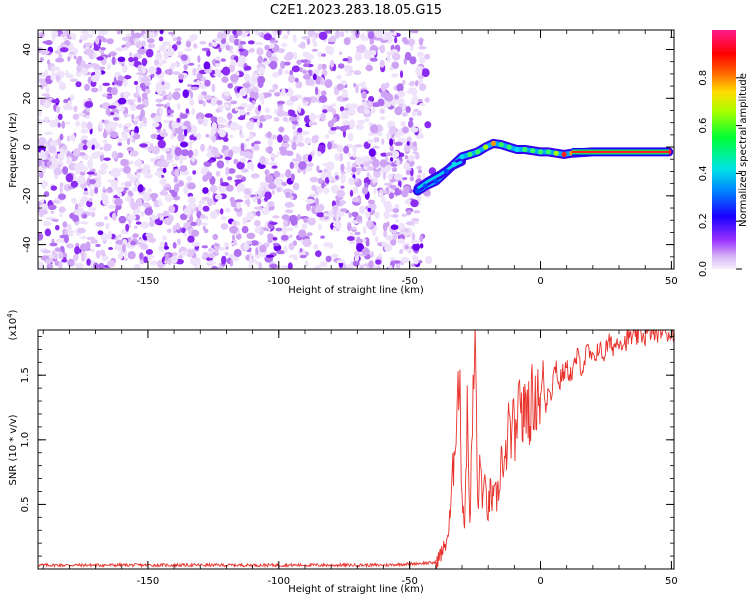 The image size is (750, 600). Describe the element at coordinates (540, 281) in the screenshot. I see `spectrogram-x-tick-label: 0` at that location.